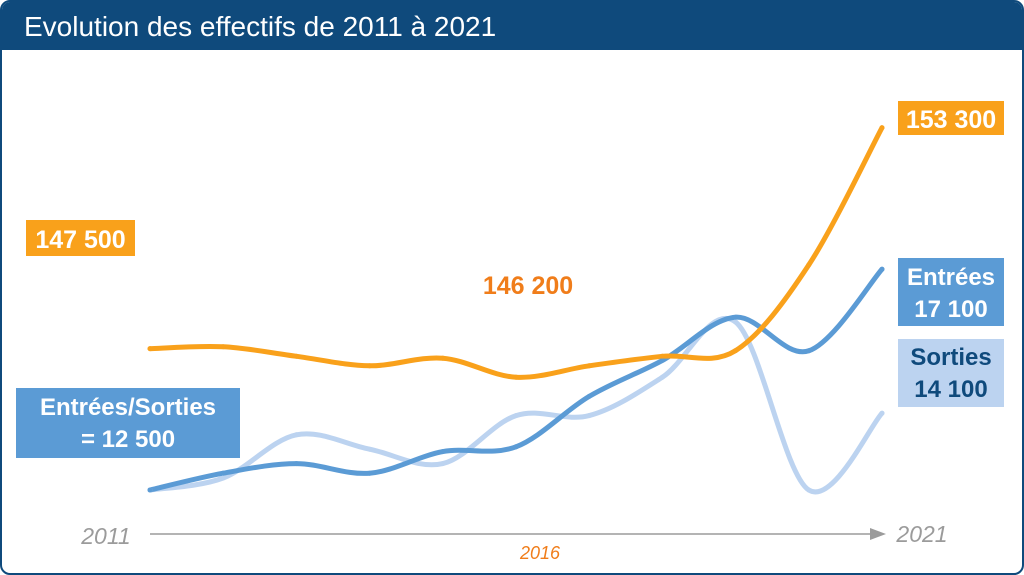 The height and width of the screenshot is (575, 1024). What do you see at coordinates (882, 413) in the screenshot?
I see `data-point-sorties-2021` at bounding box center [882, 413].